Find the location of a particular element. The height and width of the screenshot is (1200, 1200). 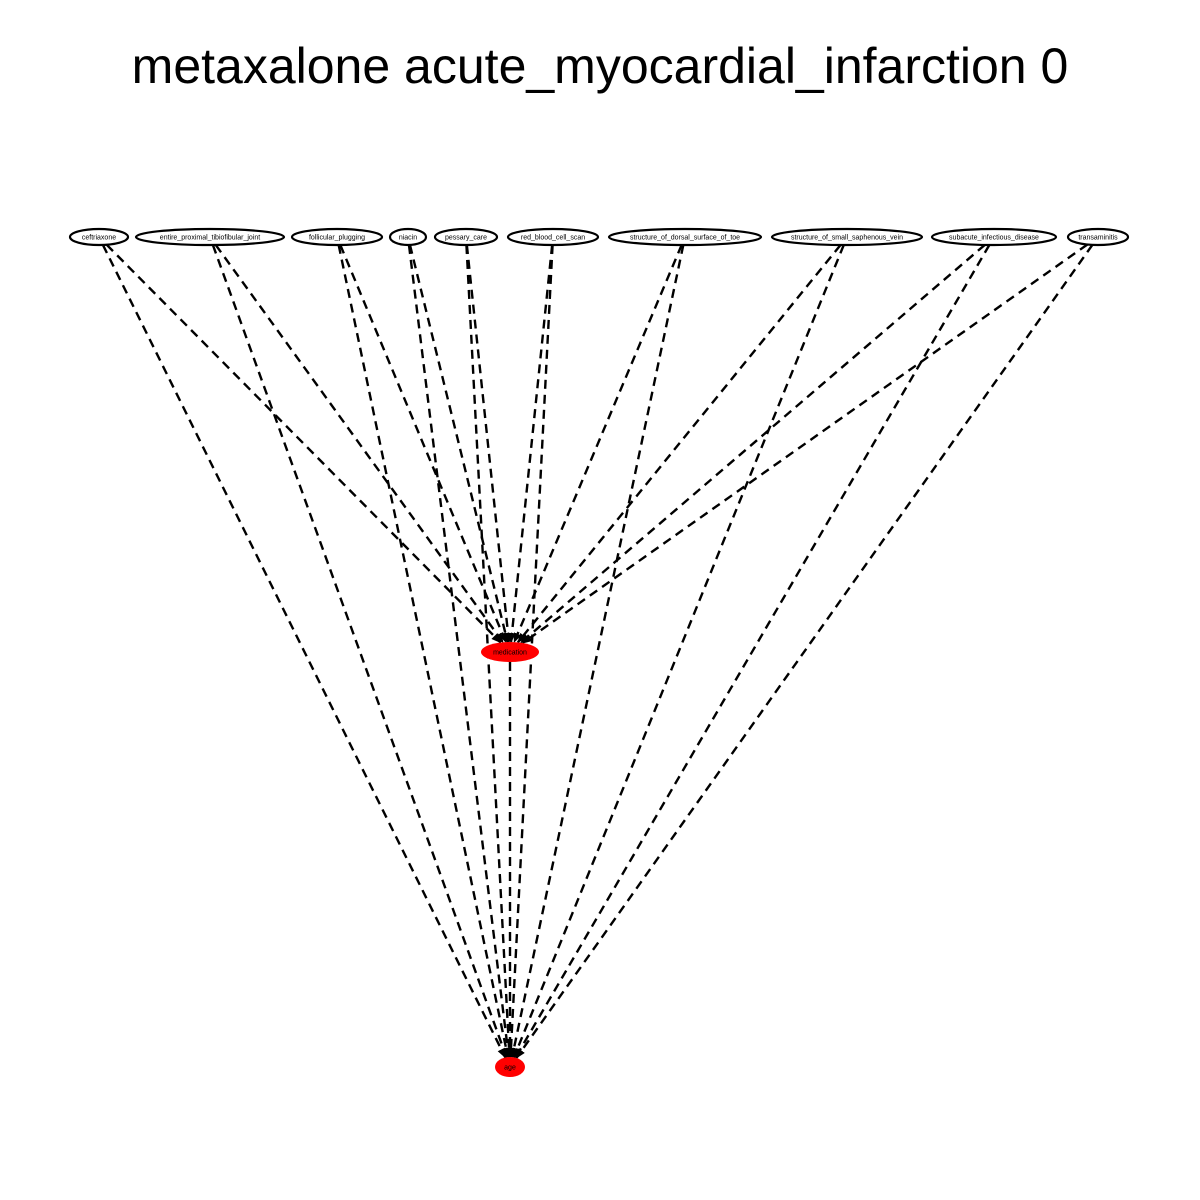

node-label-red_blood_cell_scan: red_blood_cell_scan is located at coordinates (553, 238).